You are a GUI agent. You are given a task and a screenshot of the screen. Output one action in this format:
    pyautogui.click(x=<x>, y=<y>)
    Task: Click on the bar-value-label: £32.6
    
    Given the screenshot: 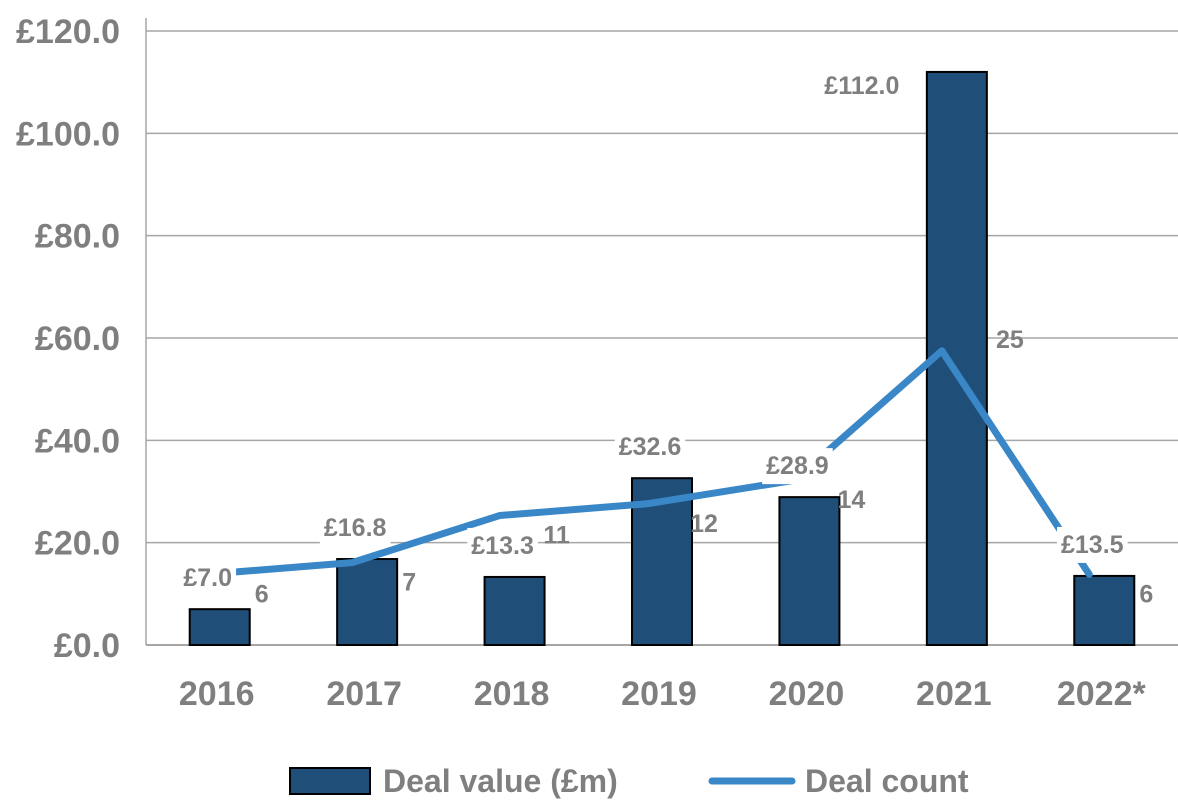 What is the action you would take?
    pyautogui.click(x=650, y=447)
    